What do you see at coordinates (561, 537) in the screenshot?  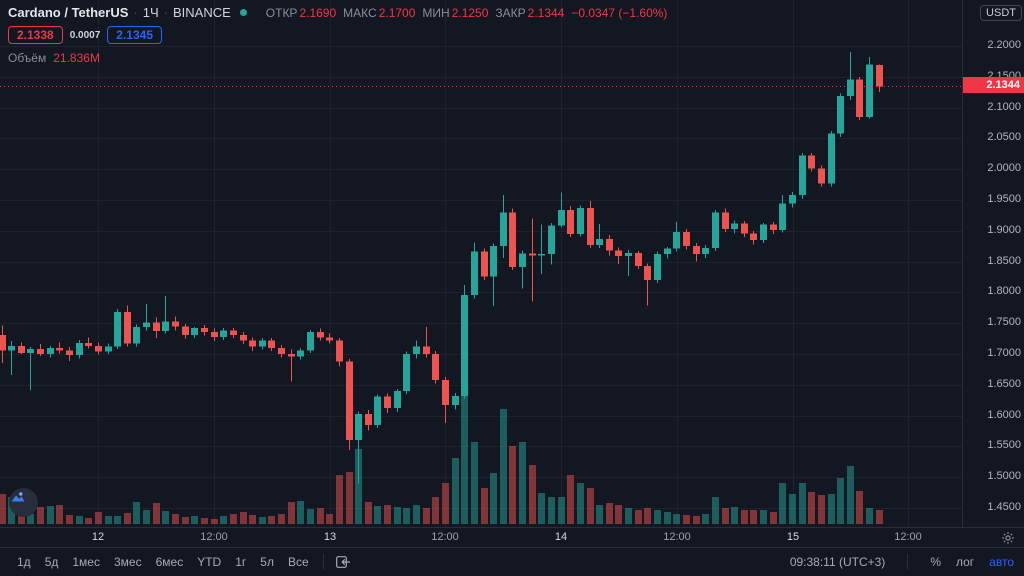 I see `time-tick: 14` at bounding box center [561, 537].